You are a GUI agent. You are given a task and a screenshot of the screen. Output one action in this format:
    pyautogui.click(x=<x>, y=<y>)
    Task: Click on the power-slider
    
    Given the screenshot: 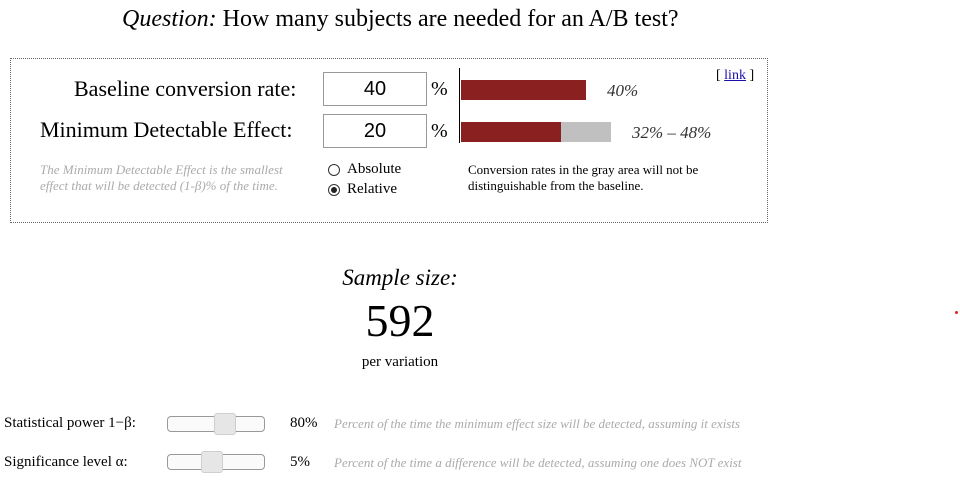 What is the action you would take?
    pyautogui.click(x=216, y=424)
    